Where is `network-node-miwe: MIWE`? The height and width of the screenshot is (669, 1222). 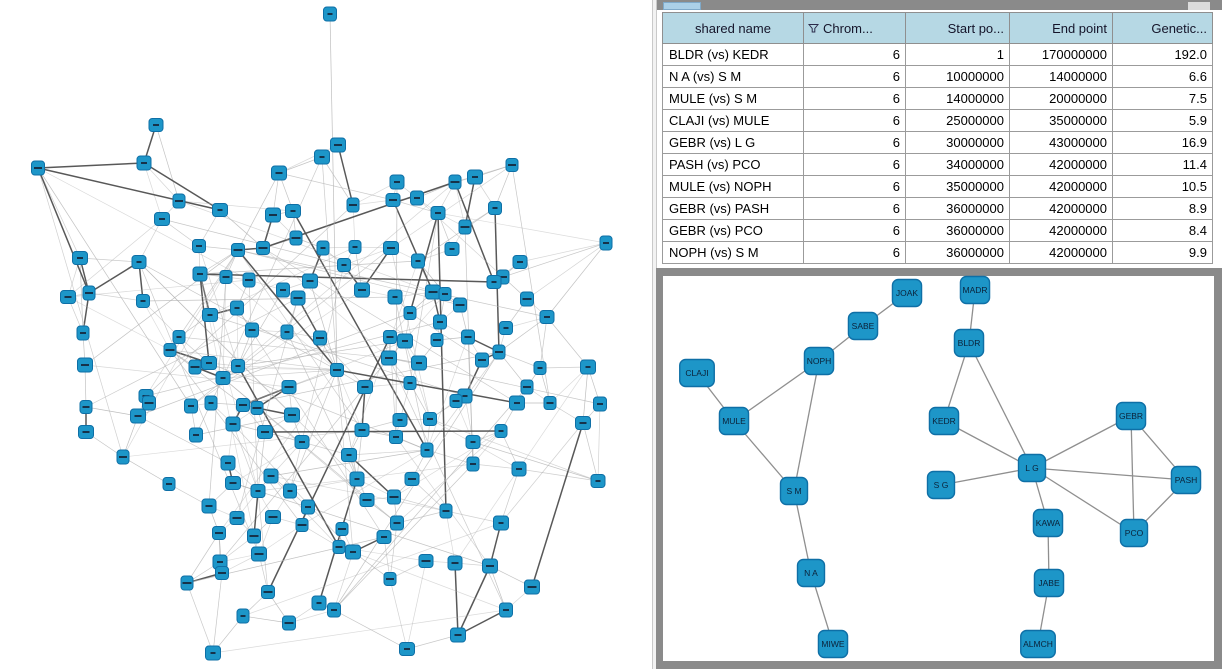
network-node-miwe: MIWE is located at coordinates (833, 644).